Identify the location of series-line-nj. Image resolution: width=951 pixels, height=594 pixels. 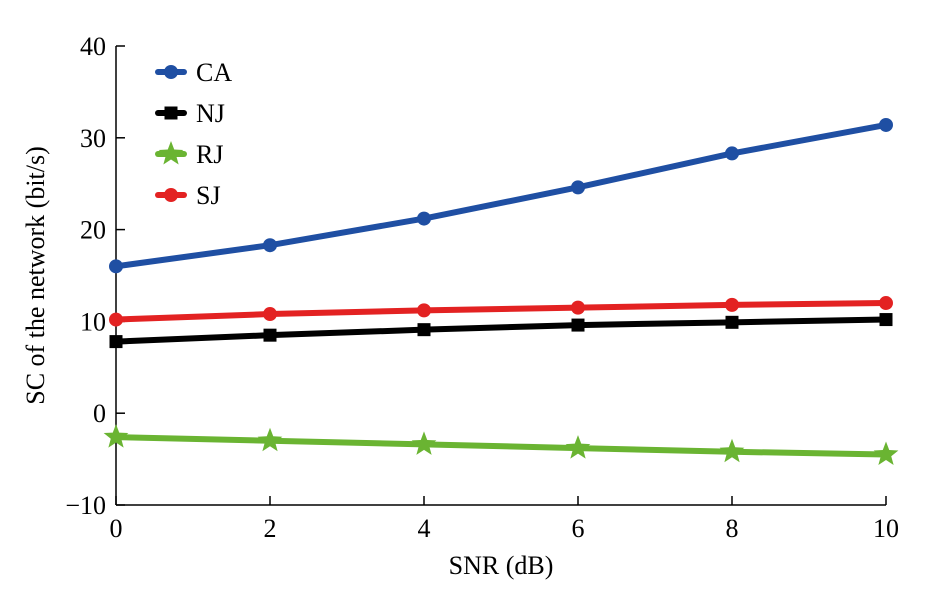
(501, 330).